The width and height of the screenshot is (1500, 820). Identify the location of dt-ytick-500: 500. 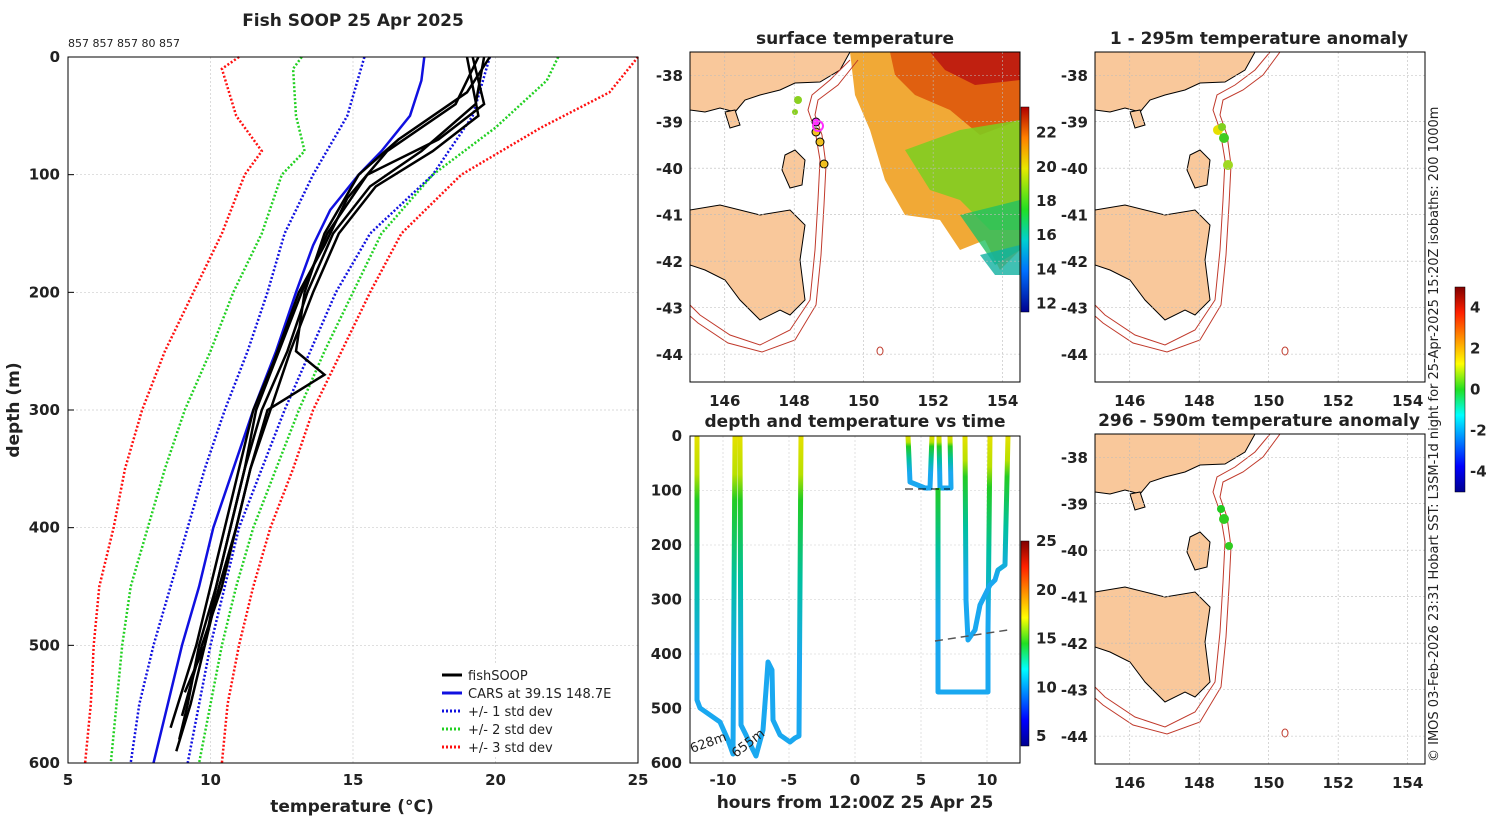
(666, 709).